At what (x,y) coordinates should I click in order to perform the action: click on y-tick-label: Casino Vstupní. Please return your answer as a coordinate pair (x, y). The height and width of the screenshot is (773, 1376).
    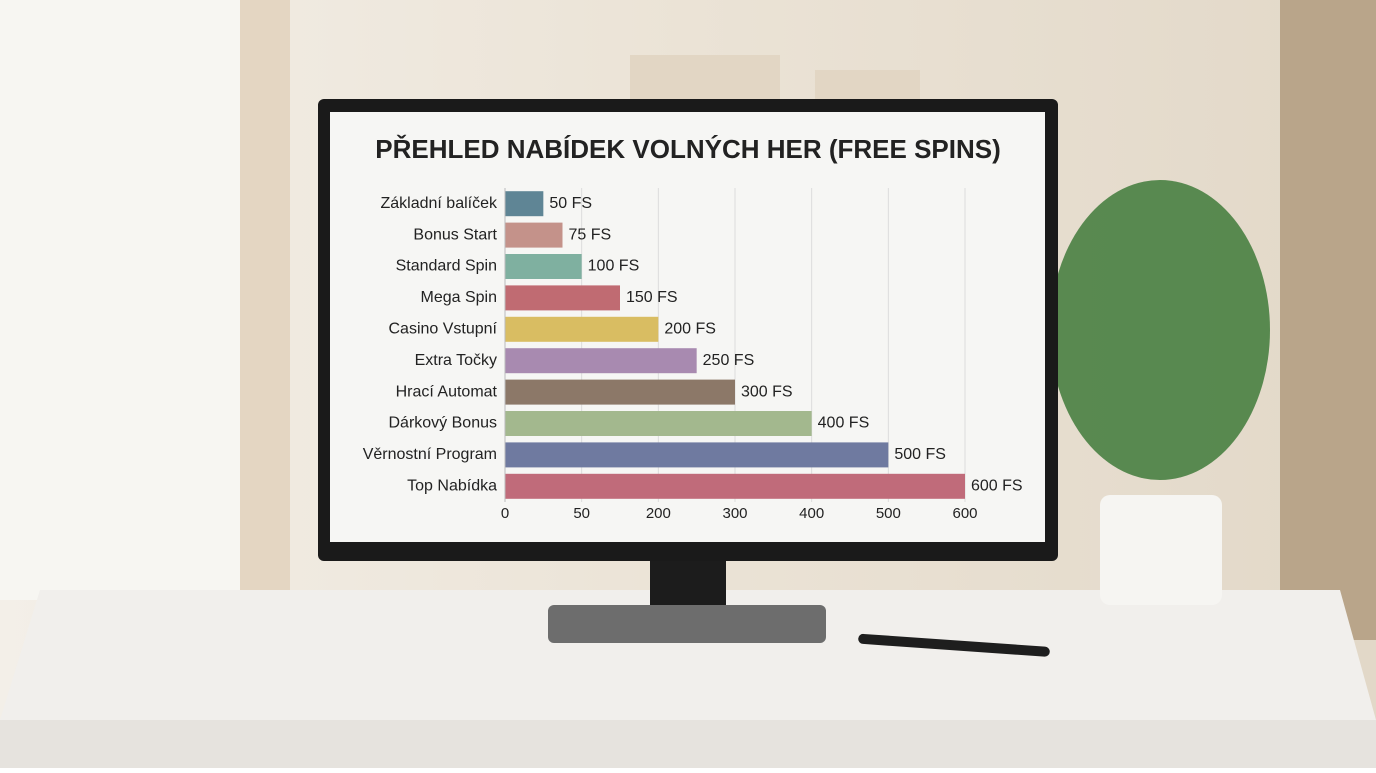
    Looking at the image, I should click on (442, 329).